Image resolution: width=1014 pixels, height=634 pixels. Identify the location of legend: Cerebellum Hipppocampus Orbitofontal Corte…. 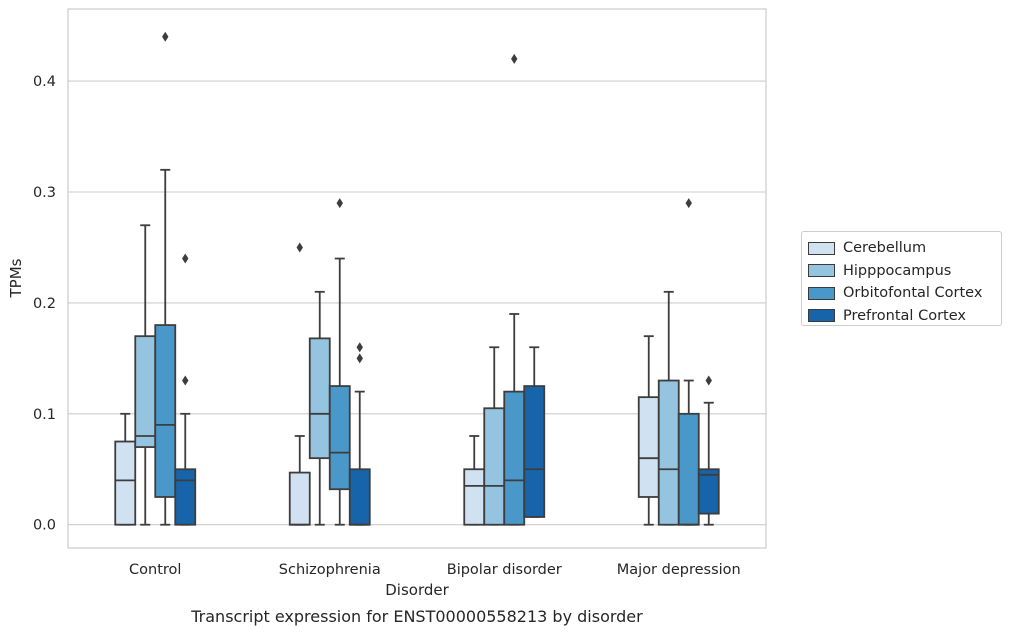
(901, 278).